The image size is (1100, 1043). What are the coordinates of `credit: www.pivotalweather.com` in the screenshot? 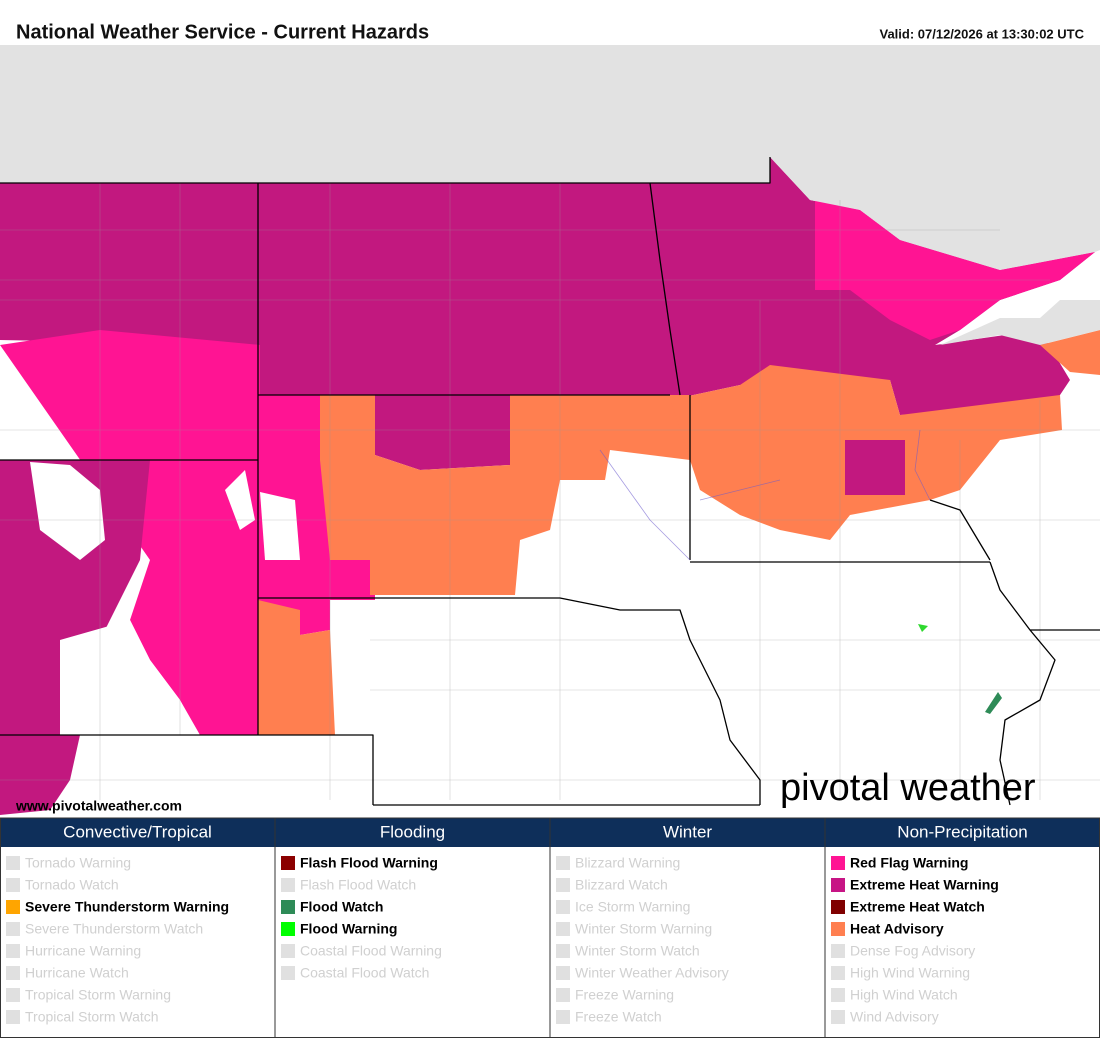 It's located at (98, 806).